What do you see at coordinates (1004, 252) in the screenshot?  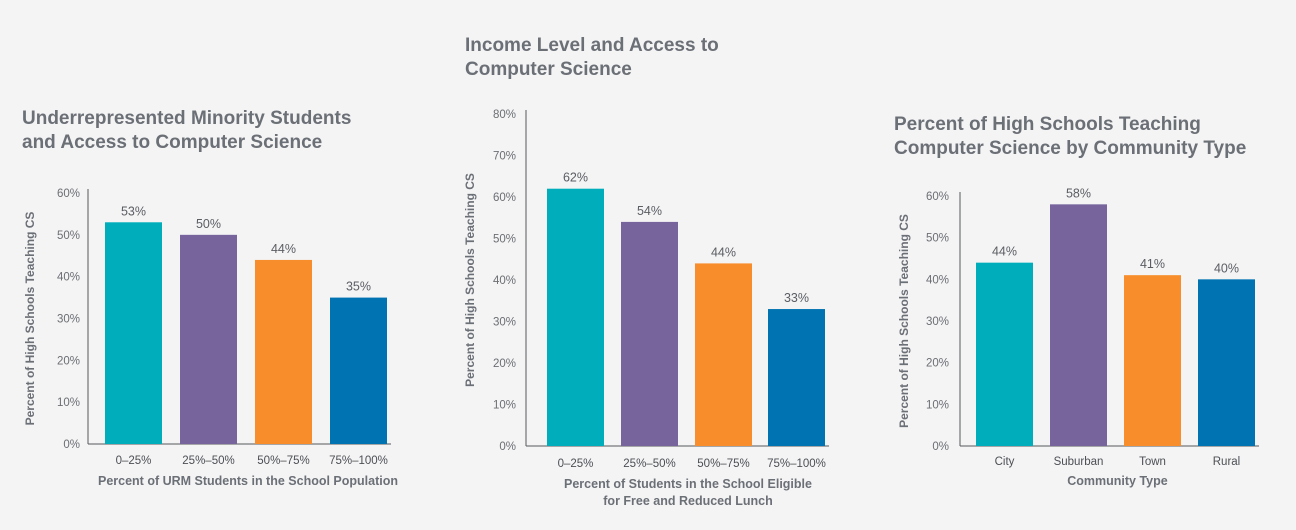 I see `chart-3-value-label: 44%` at bounding box center [1004, 252].